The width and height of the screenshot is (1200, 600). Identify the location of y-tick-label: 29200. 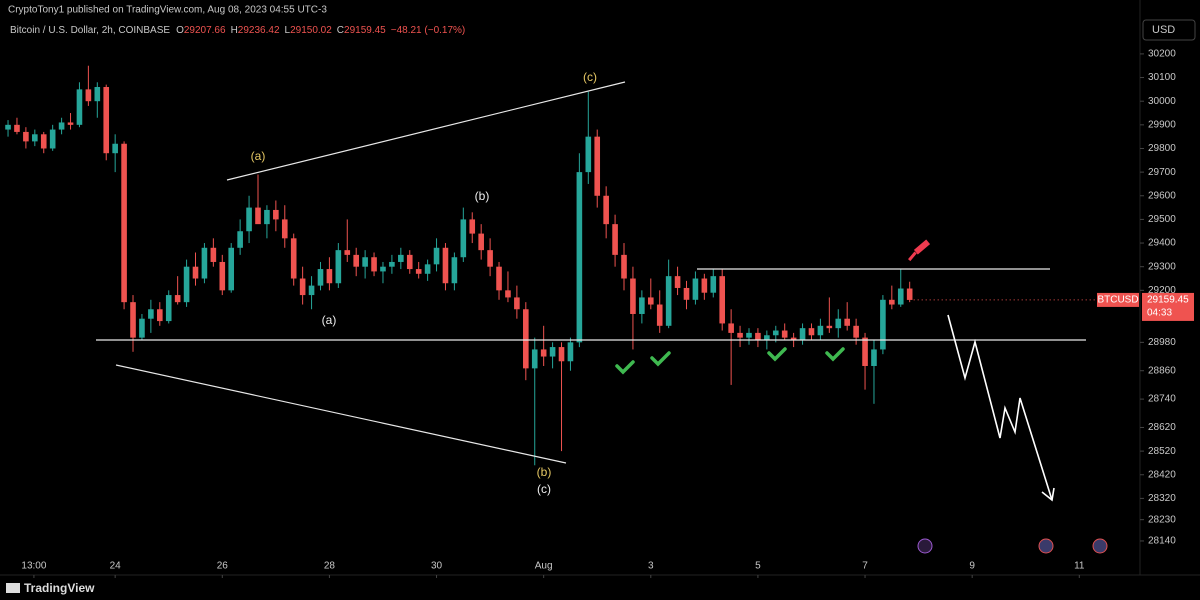
(1162, 290).